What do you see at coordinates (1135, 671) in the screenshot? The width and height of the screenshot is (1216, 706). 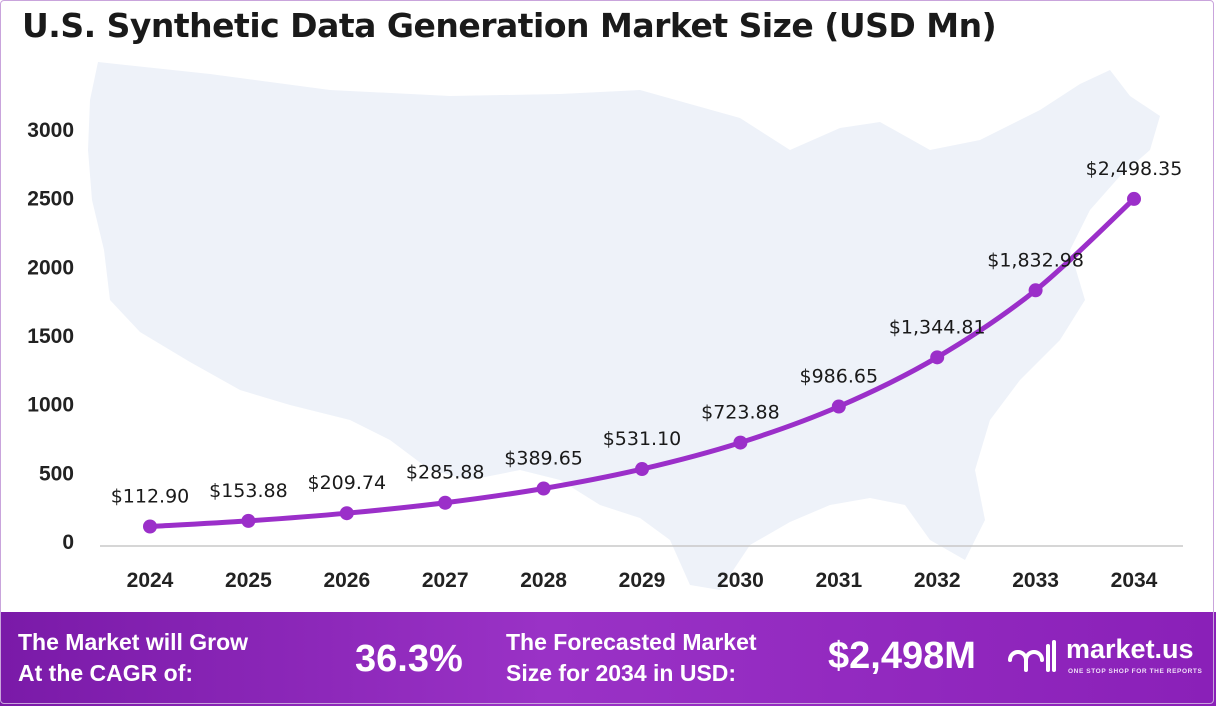 I see `brand-tagline: ONE STOP SHOP FOR THE REPORTS` at bounding box center [1135, 671].